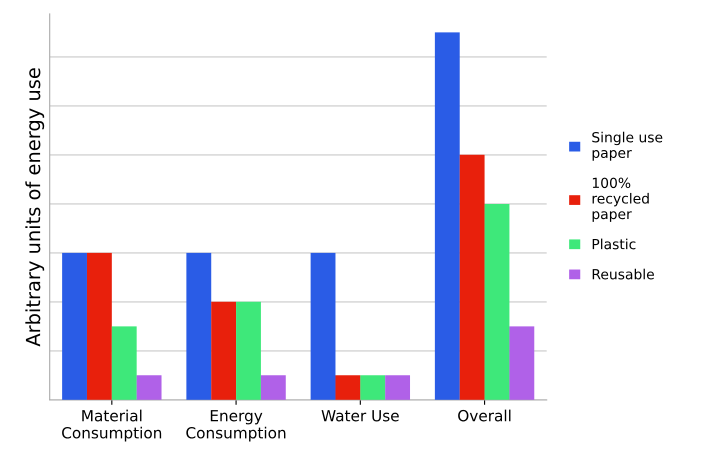 The height and width of the screenshot is (465, 710). What do you see at coordinates (360, 416) in the screenshot?
I see `x-tick-label: Water Use` at bounding box center [360, 416].